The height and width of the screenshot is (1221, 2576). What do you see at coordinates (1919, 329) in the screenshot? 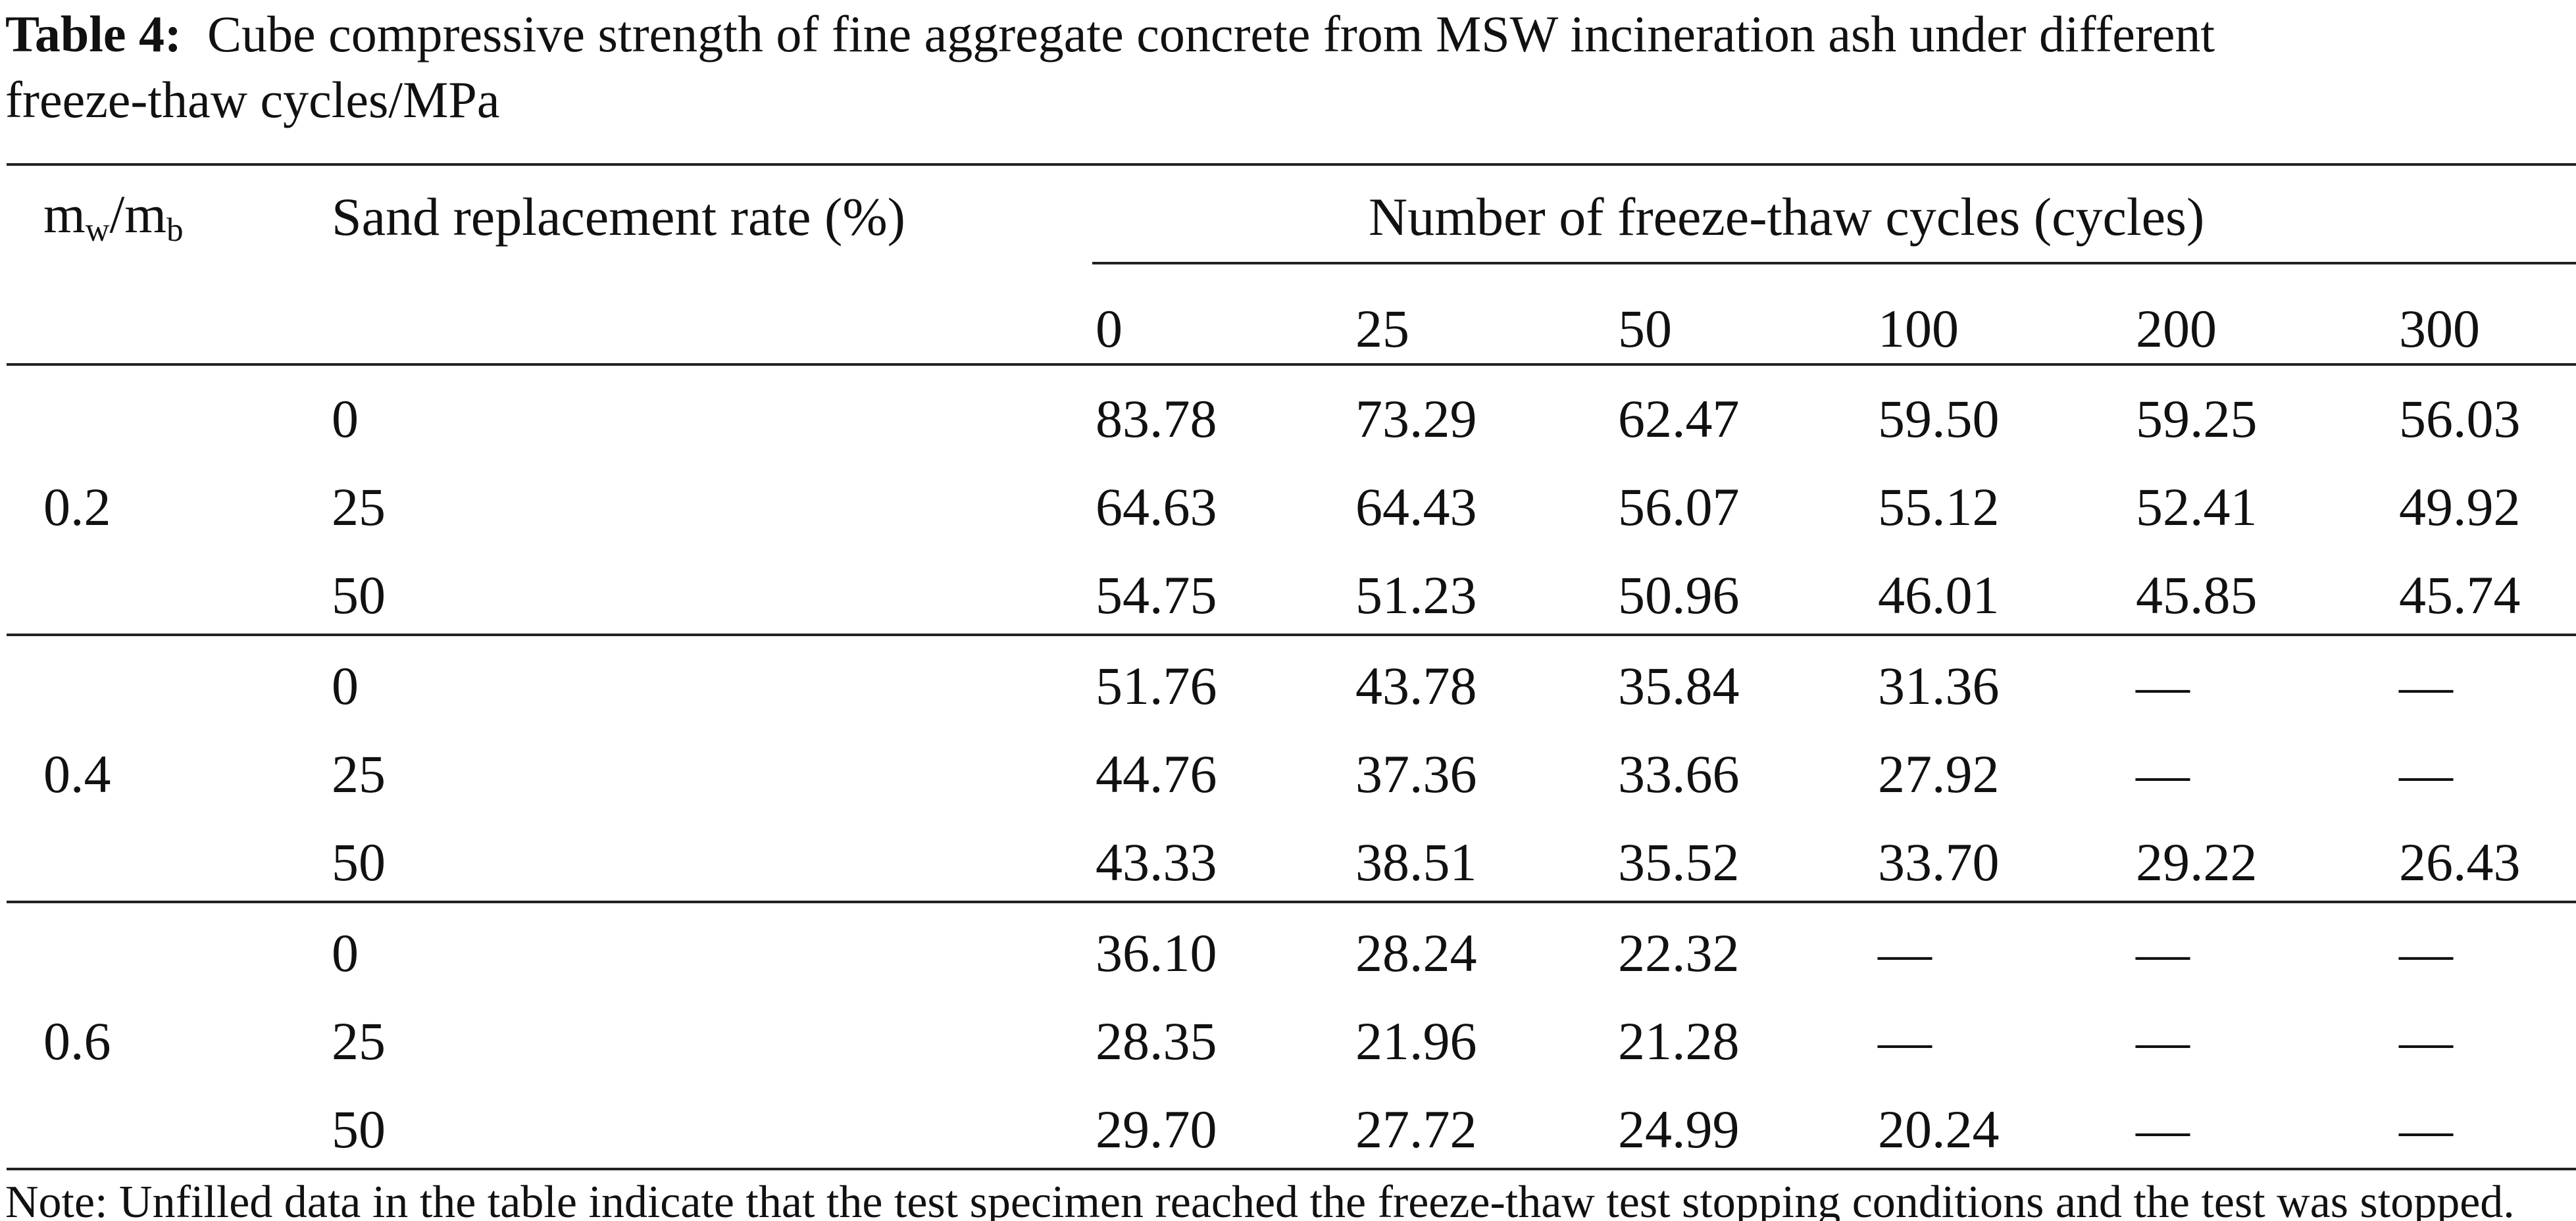
I see `cycle-column-header: 100` at bounding box center [1919, 329].